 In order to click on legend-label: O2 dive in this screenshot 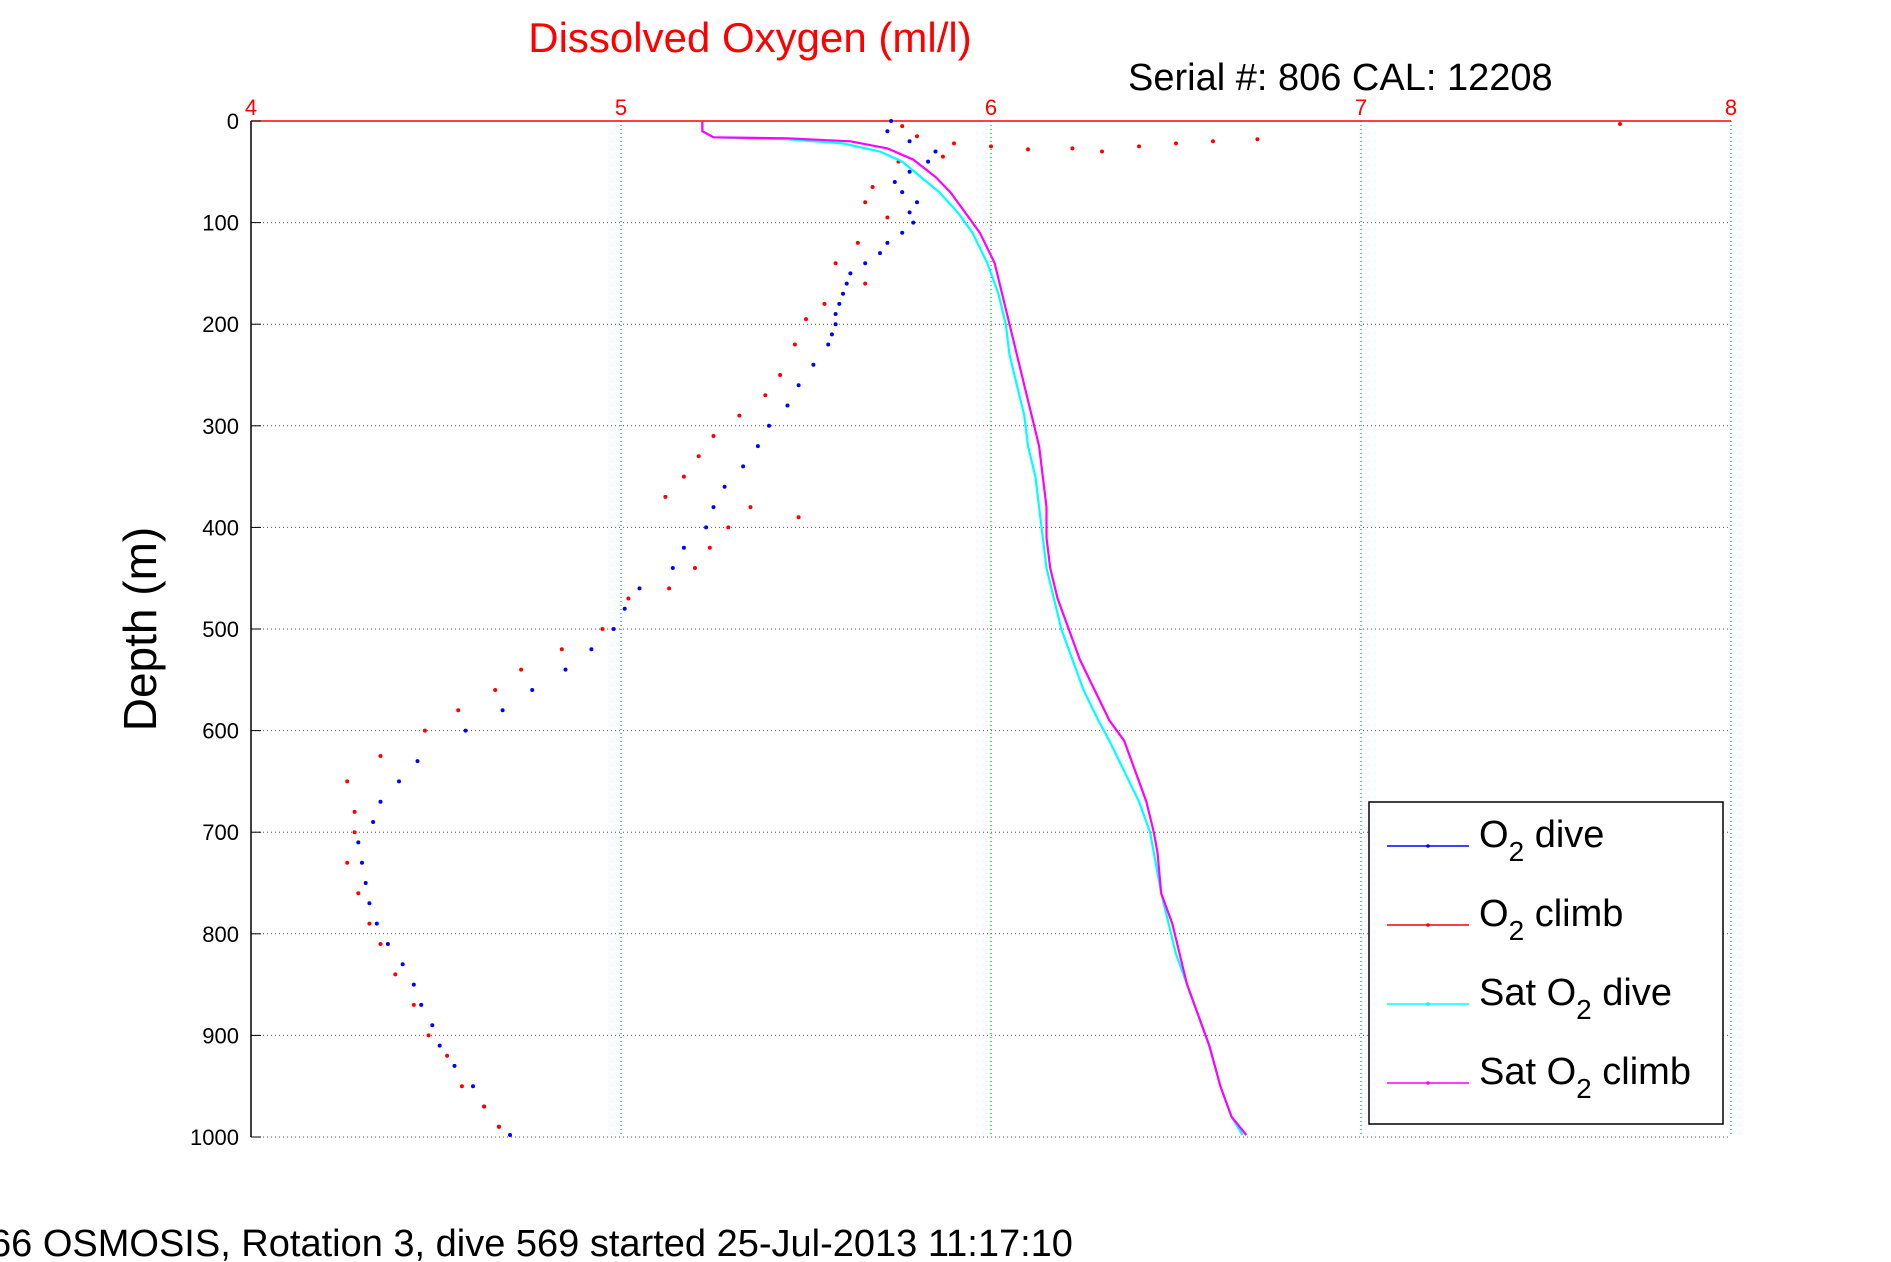, I will do `click(1541, 840)`.